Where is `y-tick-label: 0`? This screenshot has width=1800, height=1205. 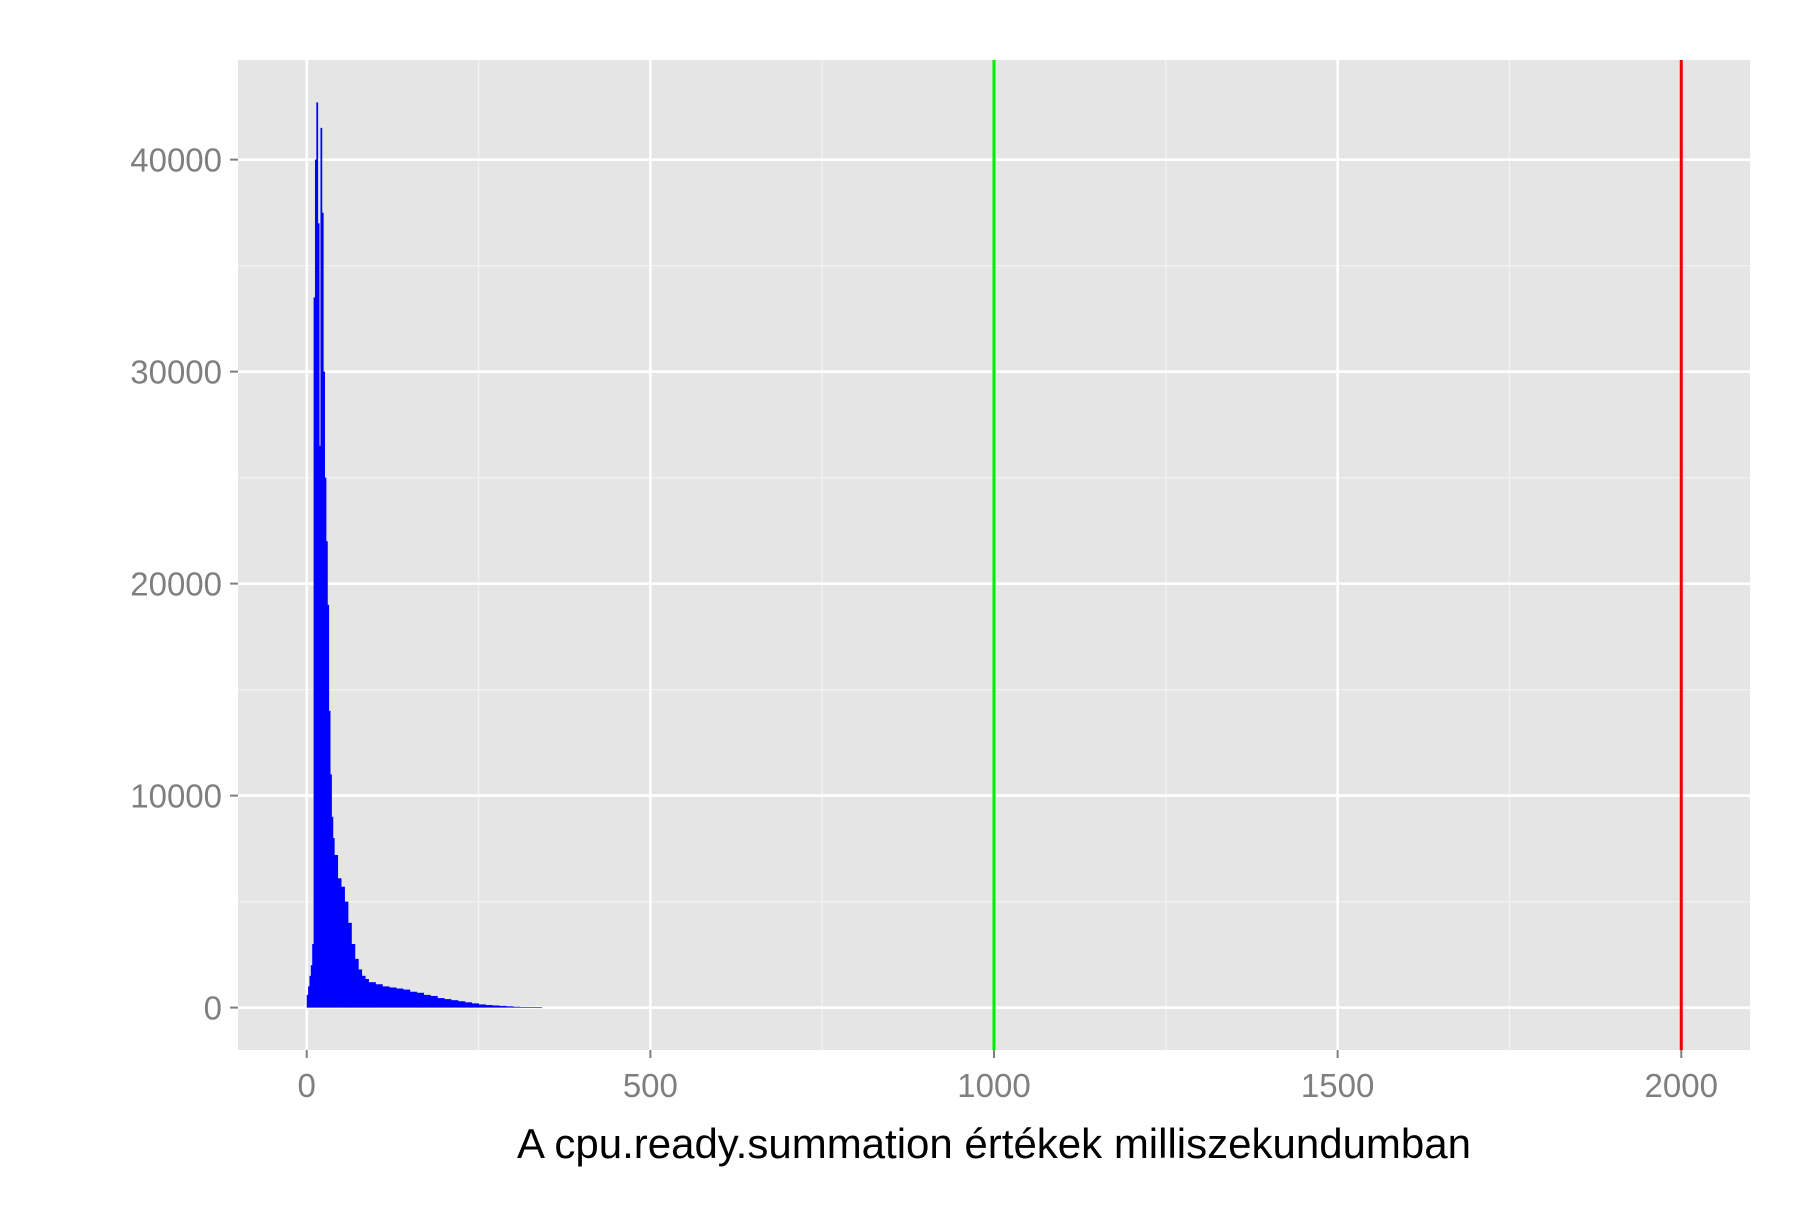 y-tick-label: 0 is located at coordinates (213, 1008).